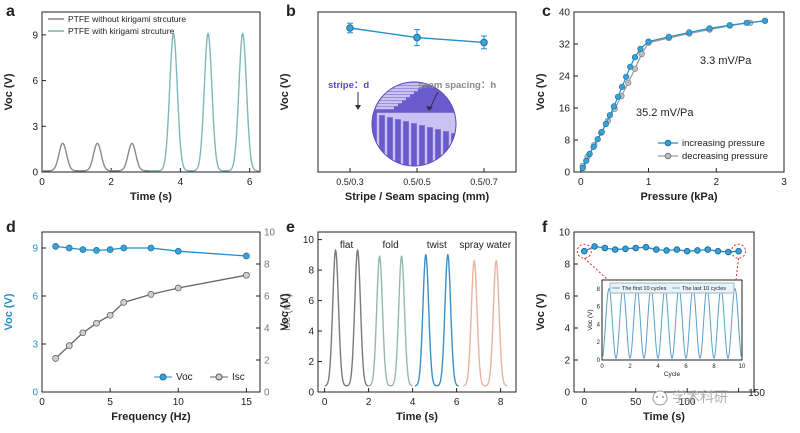  Describe the element at coordinates (636, 402) in the screenshot. I see `x-tick-label: 50` at that location.